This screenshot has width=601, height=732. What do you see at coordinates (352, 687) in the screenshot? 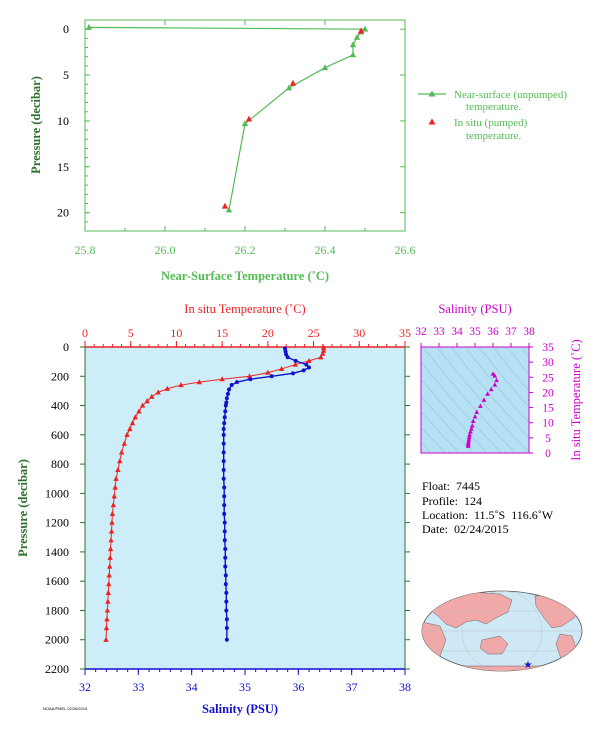
I see `sal-tick-label-5: 37` at bounding box center [352, 687].